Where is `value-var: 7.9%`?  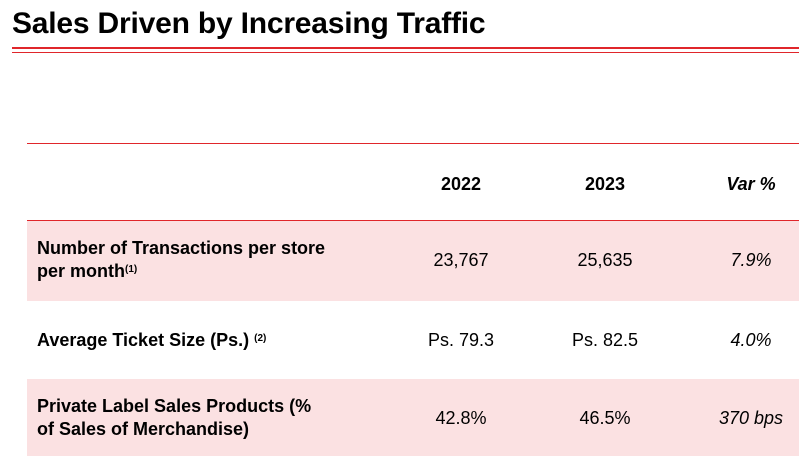 value-var: 7.9% is located at coordinates (751, 260).